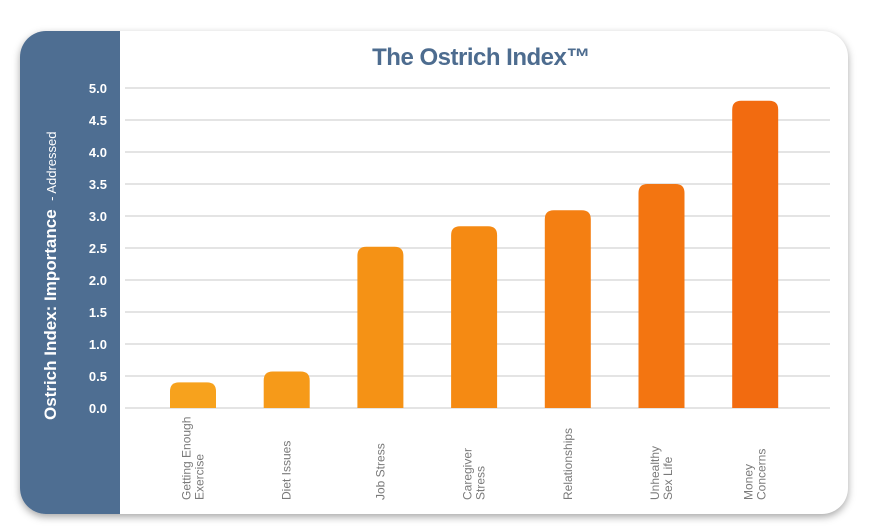 The height and width of the screenshot is (530, 884). What do you see at coordinates (749, 482) in the screenshot?
I see `x-tick-label-line: Money` at bounding box center [749, 482].